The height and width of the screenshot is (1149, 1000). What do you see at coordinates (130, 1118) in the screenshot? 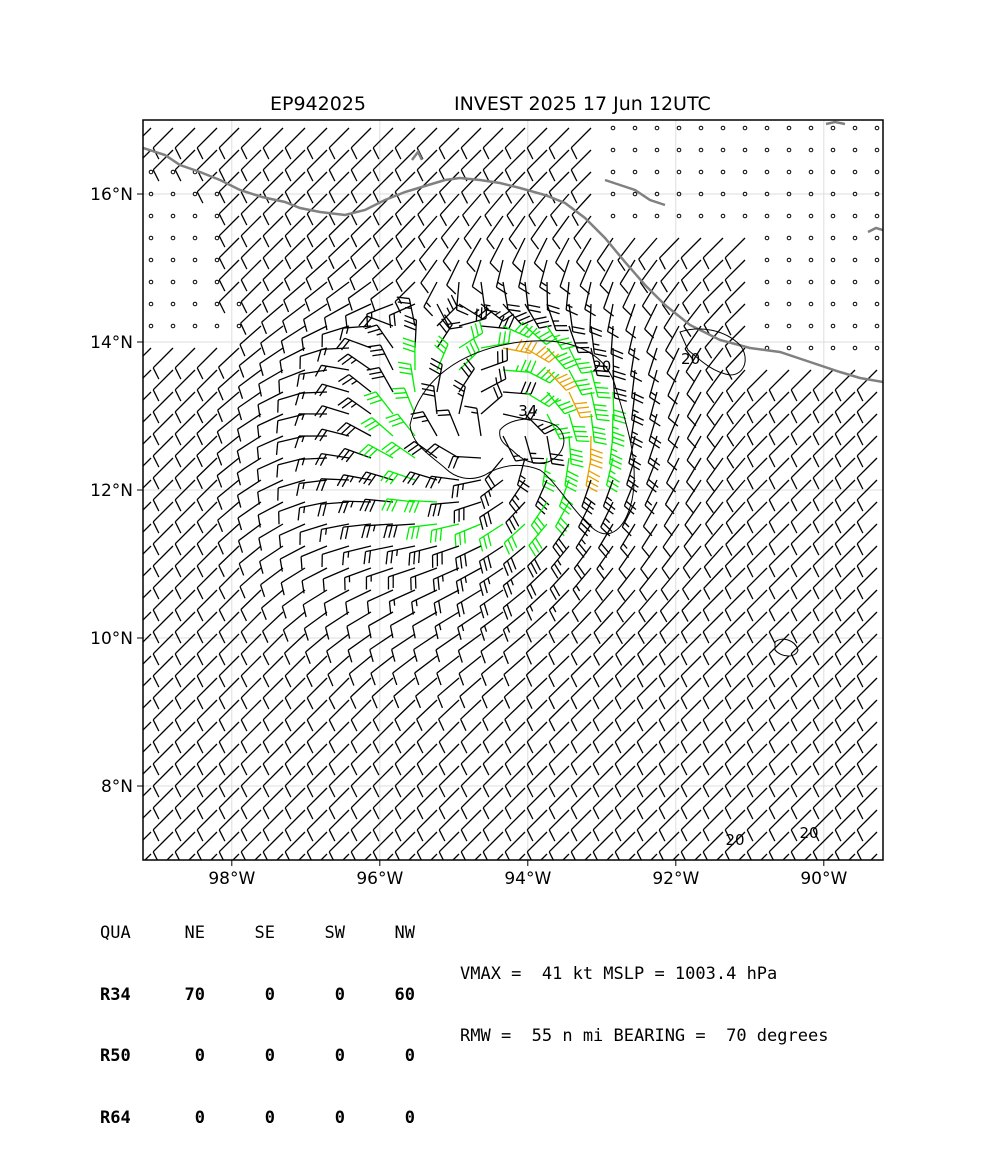
I see `row-label: R64` at bounding box center [130, 1118].